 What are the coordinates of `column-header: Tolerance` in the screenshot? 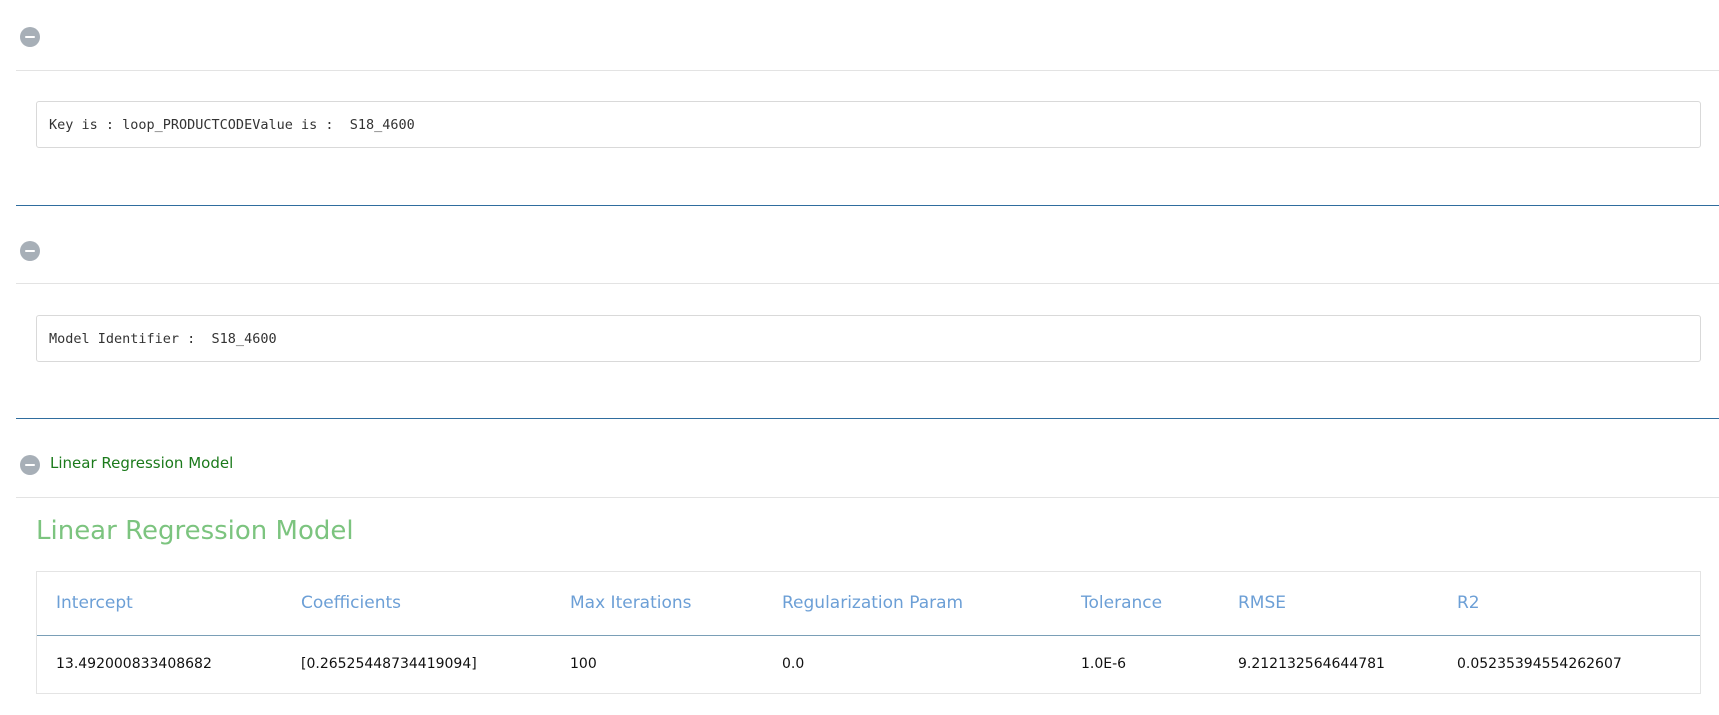 It's located at (1140, 604).